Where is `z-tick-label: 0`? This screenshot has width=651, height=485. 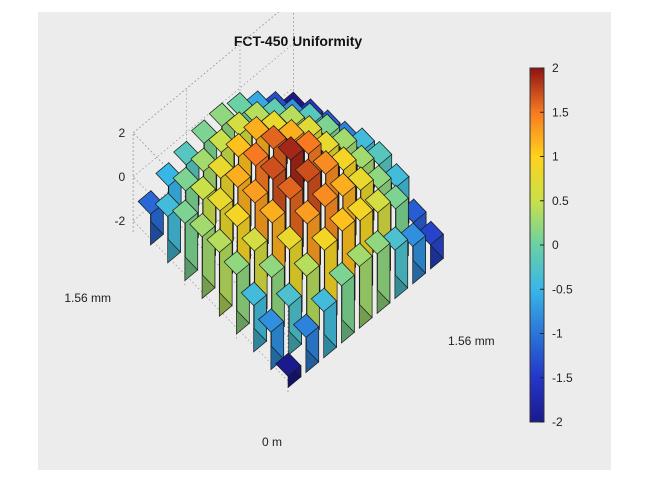
z-tick-label: 0 is located at coordinates (122, 177).